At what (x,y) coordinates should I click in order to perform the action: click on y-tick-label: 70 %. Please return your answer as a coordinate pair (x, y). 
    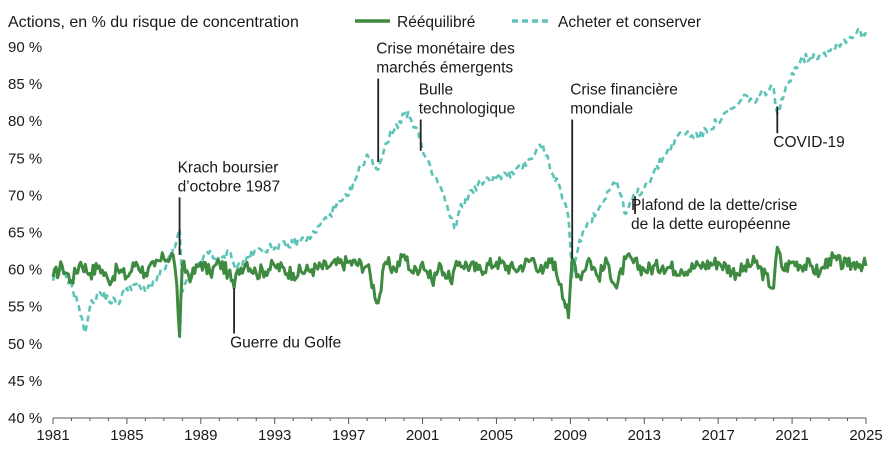
    Looking at the image, I should click on (25, 195).